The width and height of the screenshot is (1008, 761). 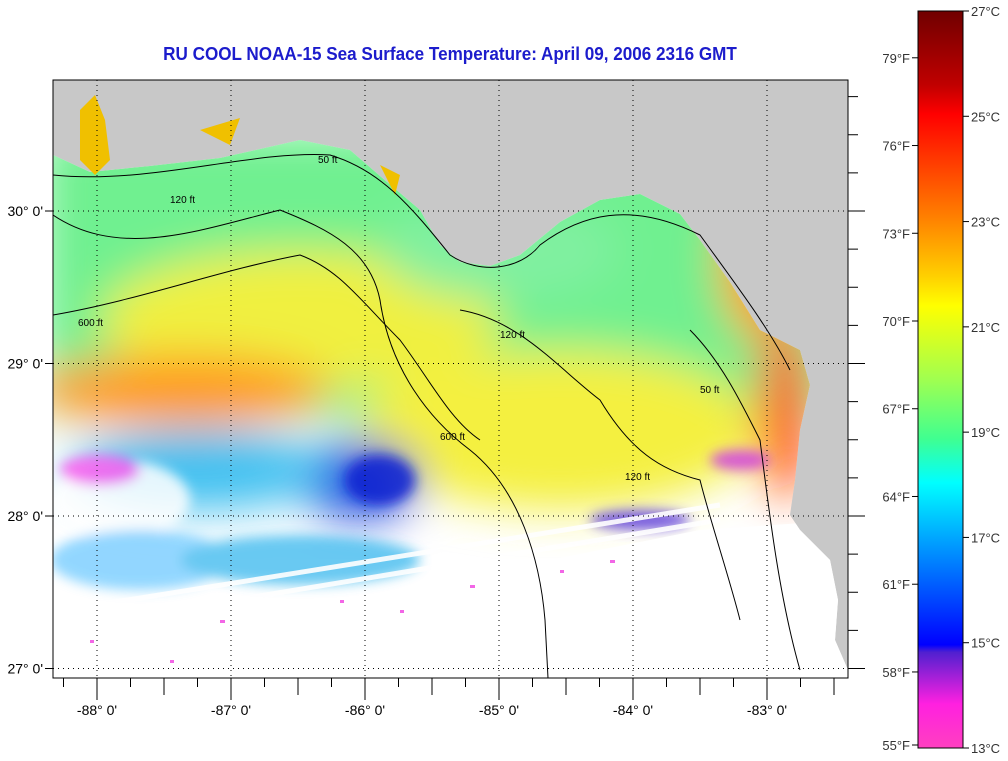 I want to click on celsius-label: 15°C, so click(x=985, y=643).